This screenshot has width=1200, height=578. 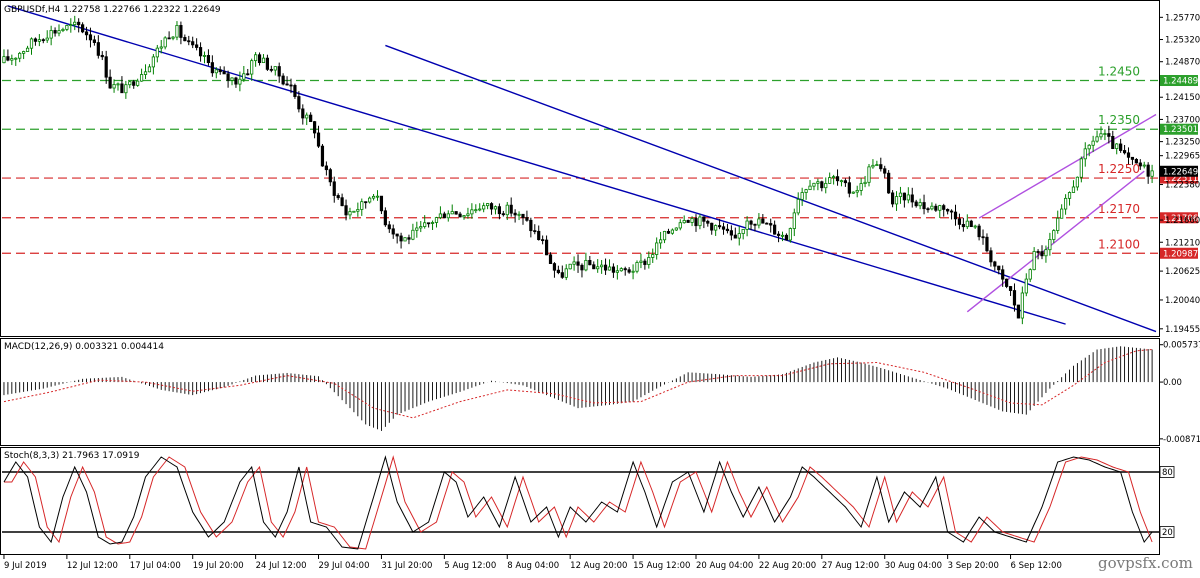 What do you see at coordinates (1182, 18) in the screenshot?
I see `price-axis-label: 1.25770` at bounding box center [1182, 18].